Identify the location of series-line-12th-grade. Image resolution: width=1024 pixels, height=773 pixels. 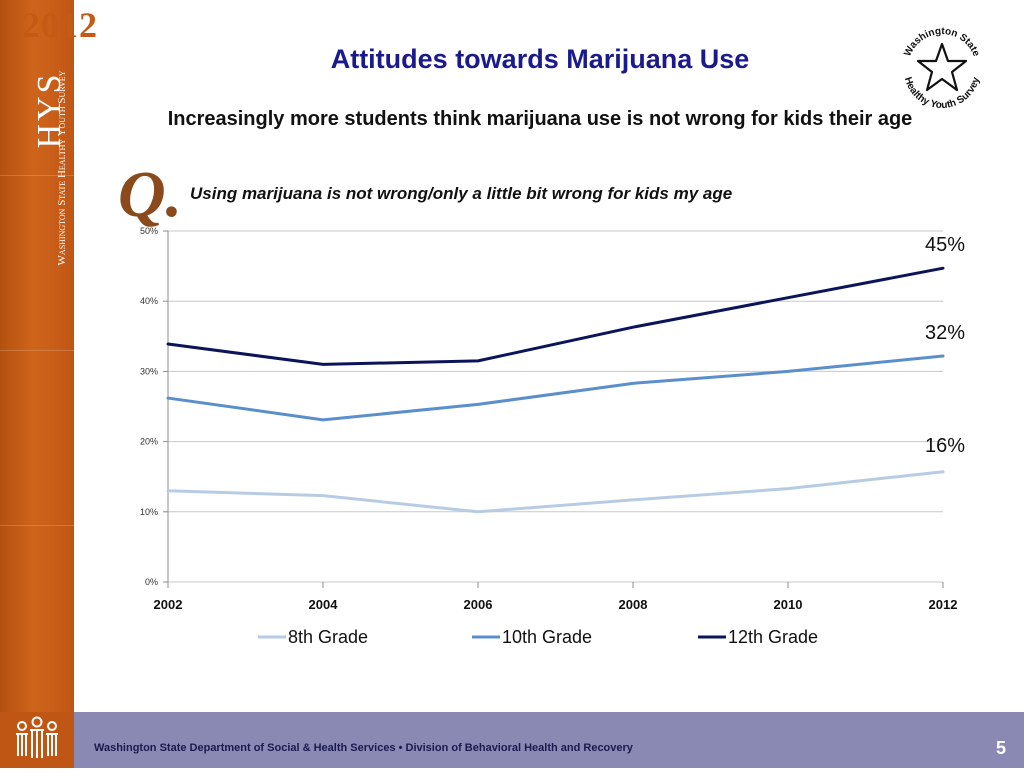
(555, 316).